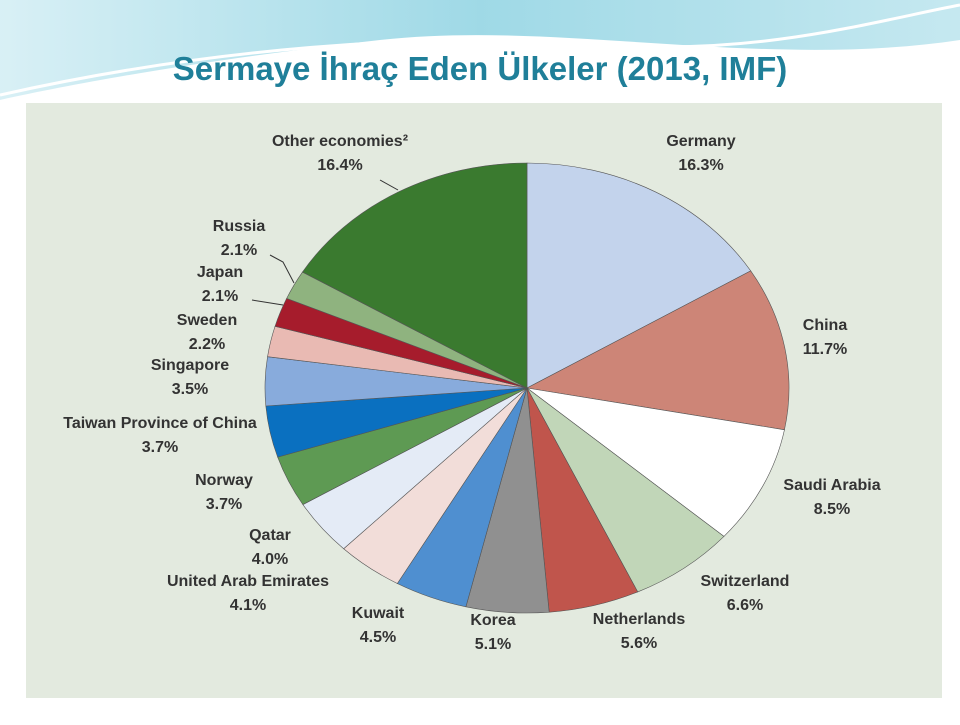  Describe the element at coordinates (825, 349) in the screenshot. I see `slice-value: 11.7%` at that location.